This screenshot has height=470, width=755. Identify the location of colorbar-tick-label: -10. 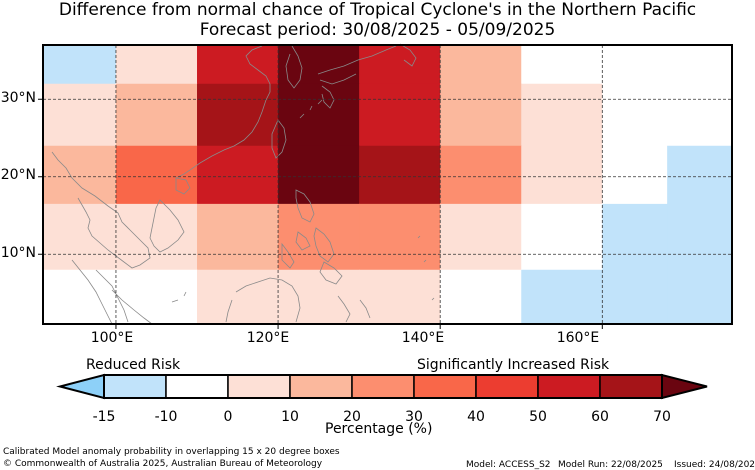
(166, 417).